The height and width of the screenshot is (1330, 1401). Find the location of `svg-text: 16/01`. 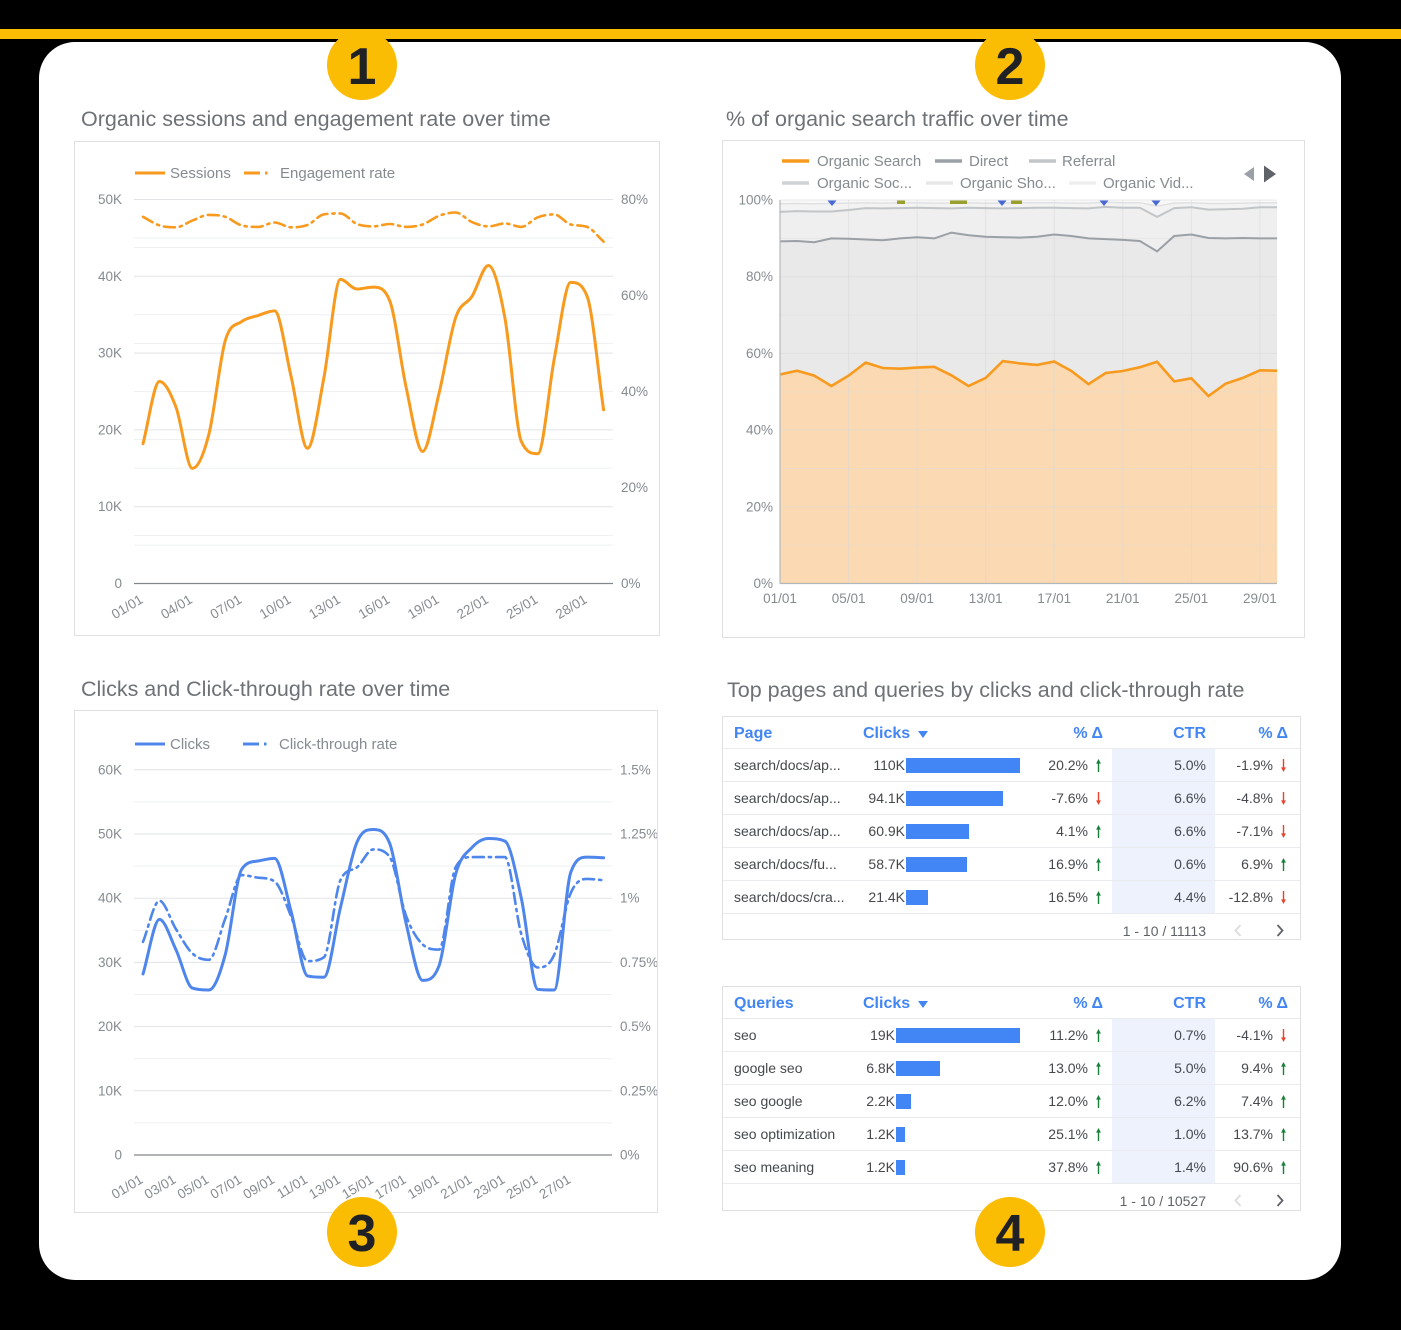

svg-text: 16/01 is located at coordinates (374, 607).